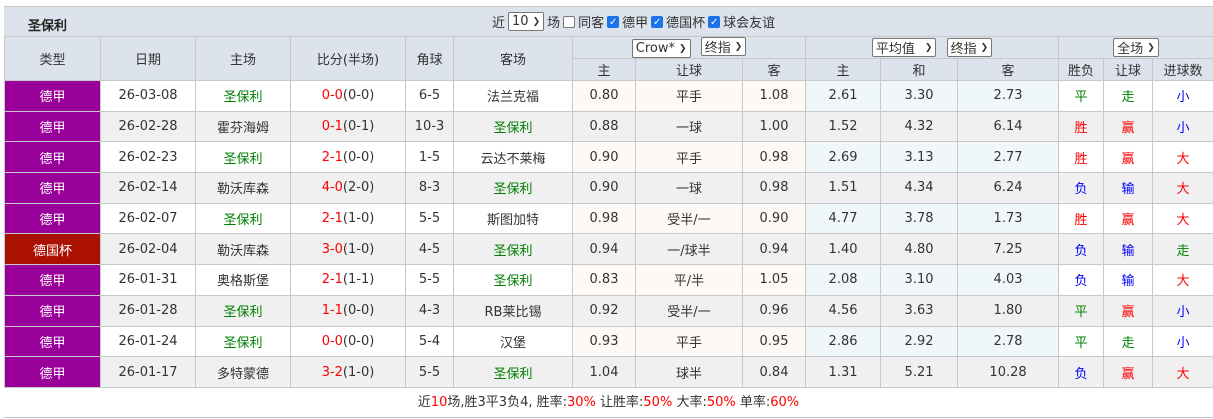 The width and height of the screenshot is (1213, 419). What do you see at coordinates (843, 157) in the screenshot?
I see `avg-home-odds: 2.69` at bounding box center [843, 157].